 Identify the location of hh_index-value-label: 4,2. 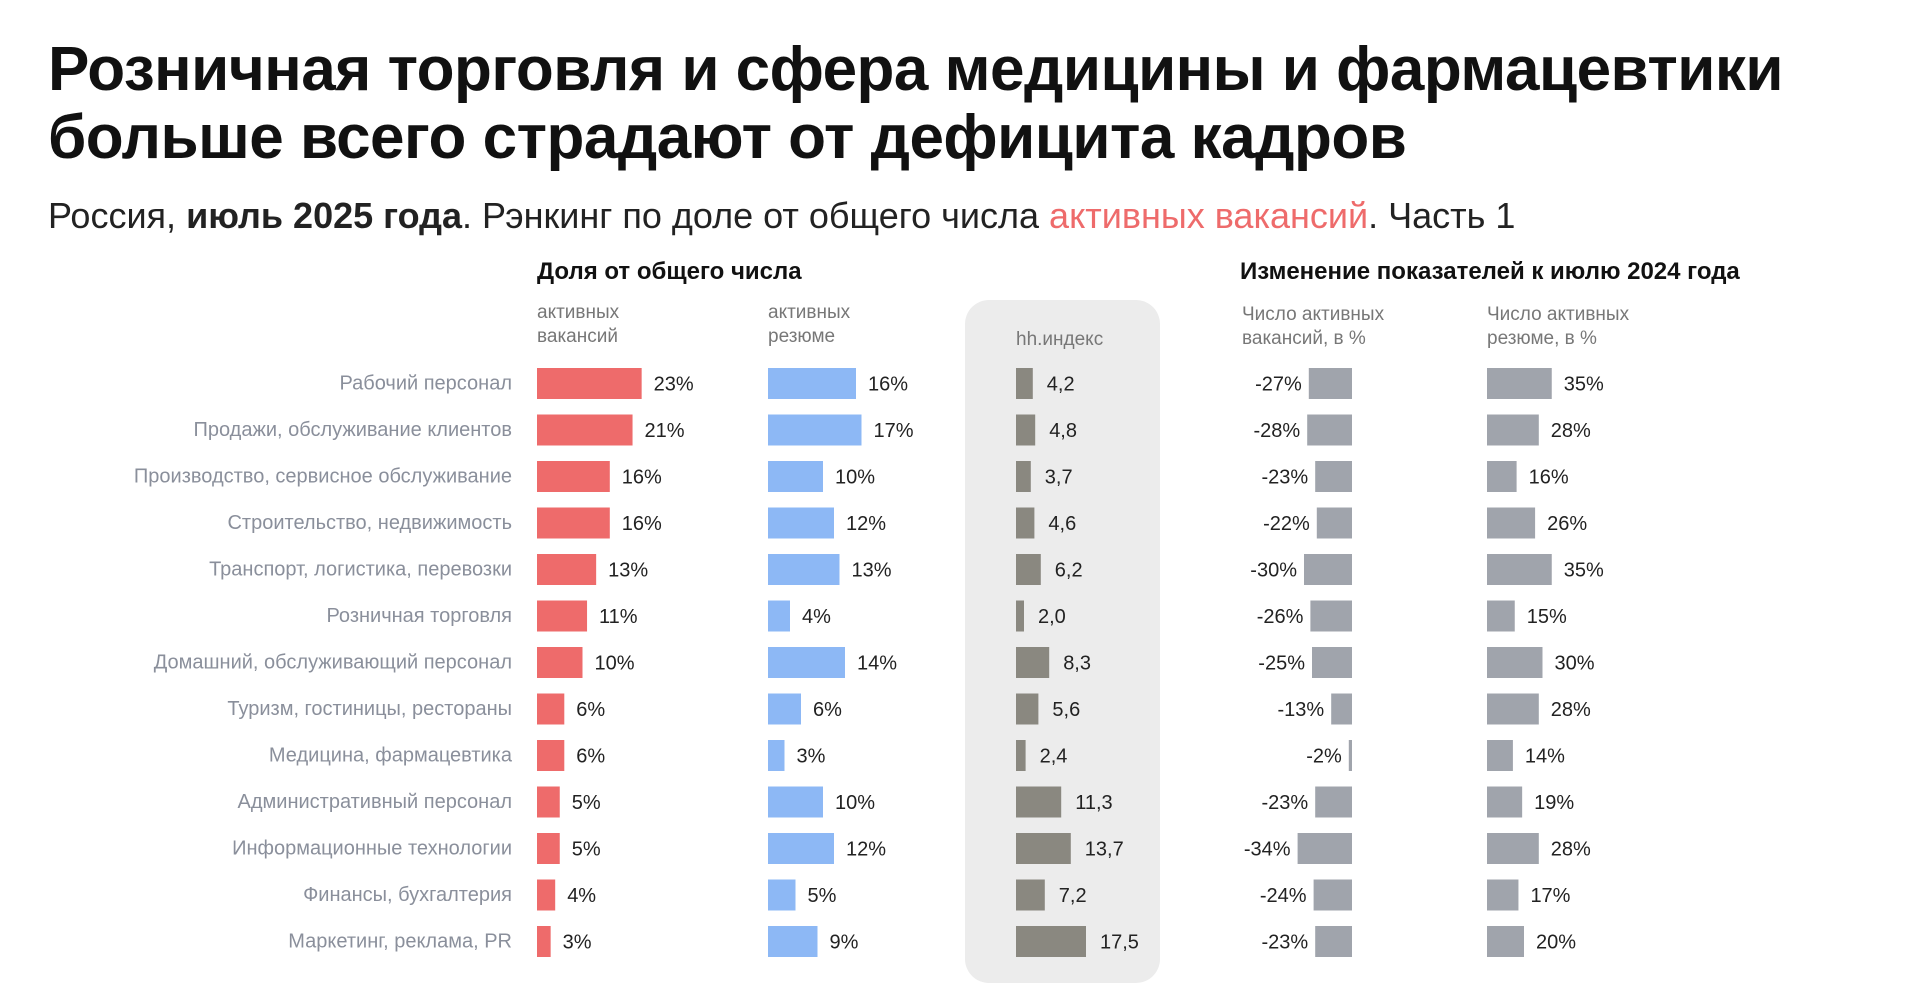
(1061, 385).